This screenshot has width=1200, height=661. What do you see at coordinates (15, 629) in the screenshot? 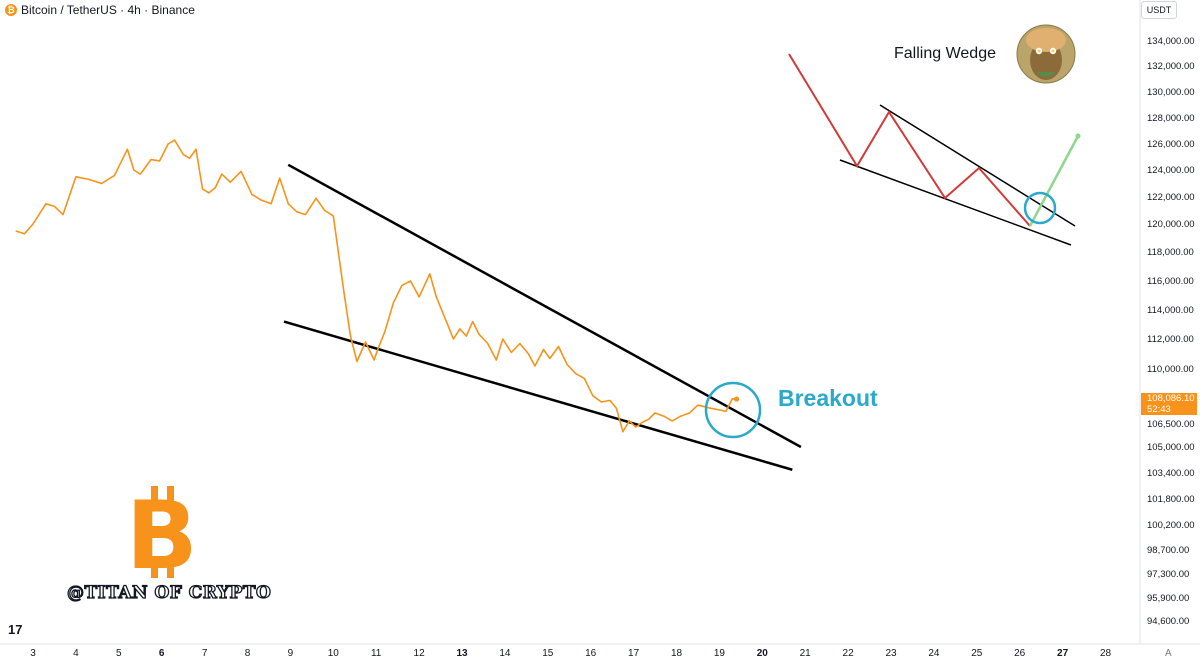
I see `tradingview-logo: 17` at bounding box center [15, 629].